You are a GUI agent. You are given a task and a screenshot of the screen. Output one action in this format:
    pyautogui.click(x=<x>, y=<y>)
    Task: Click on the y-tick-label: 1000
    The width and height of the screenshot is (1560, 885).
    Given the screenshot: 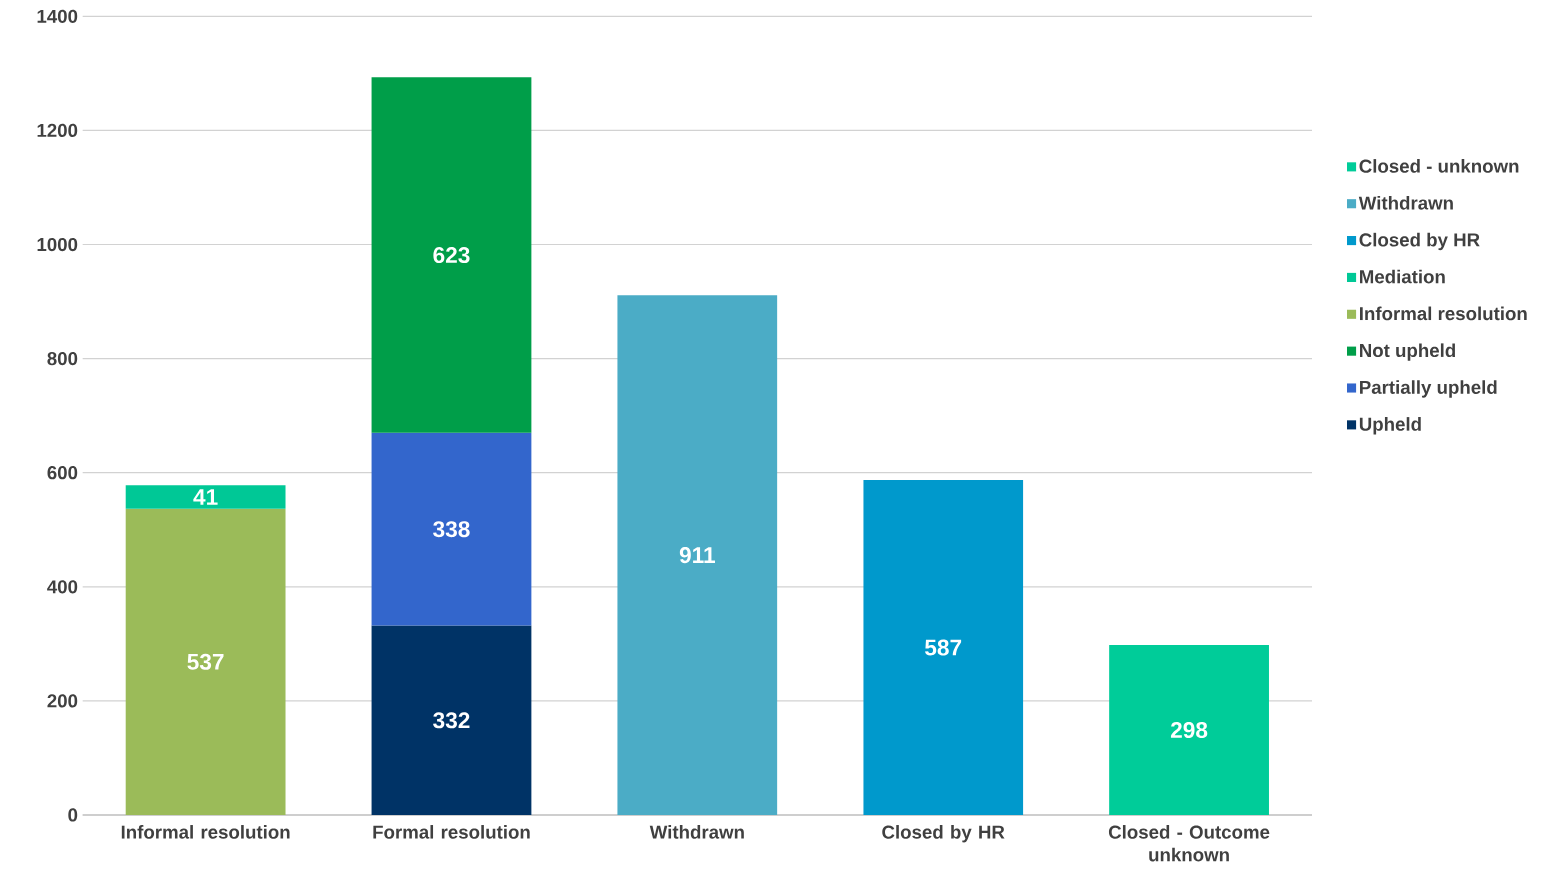 What is the action you would take?
    pyautogui.click(x=57, y=244)
    